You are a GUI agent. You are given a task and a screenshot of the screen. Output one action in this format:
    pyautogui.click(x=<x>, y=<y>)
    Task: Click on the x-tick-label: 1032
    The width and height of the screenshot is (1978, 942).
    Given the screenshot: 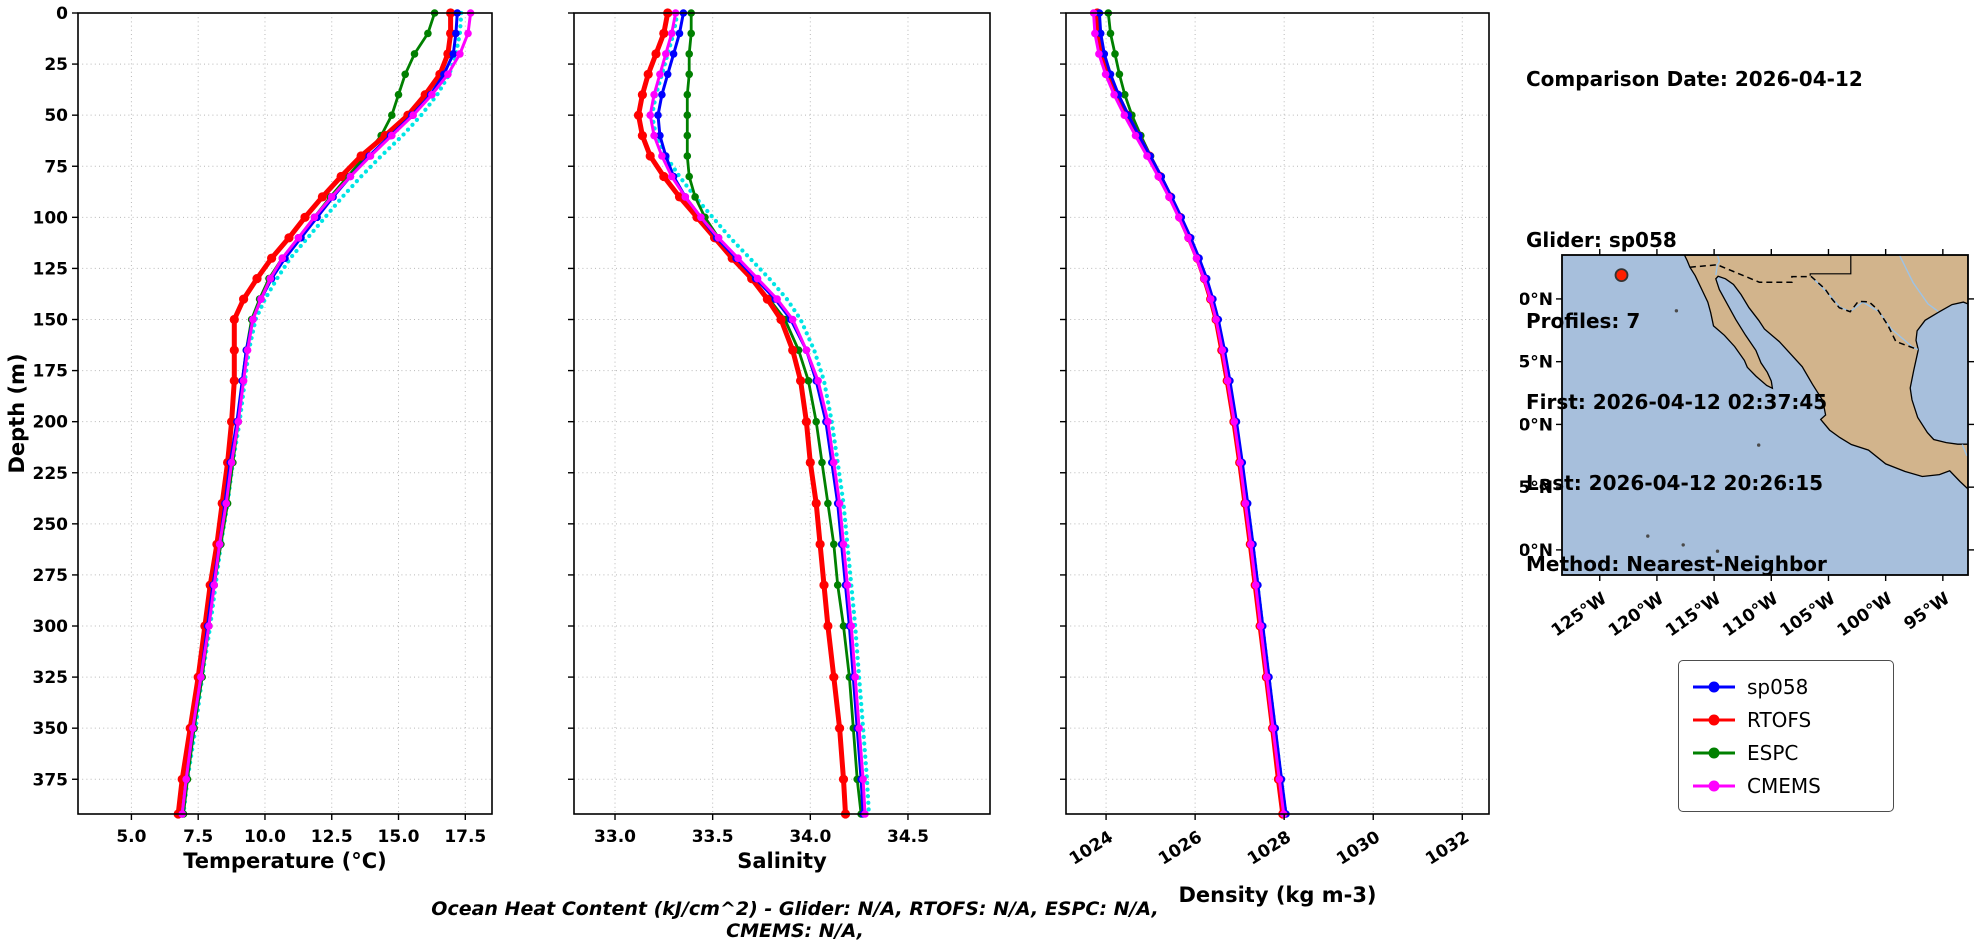 What is the action you would take?
    pyautogui.click(x=1447, y=848)
    